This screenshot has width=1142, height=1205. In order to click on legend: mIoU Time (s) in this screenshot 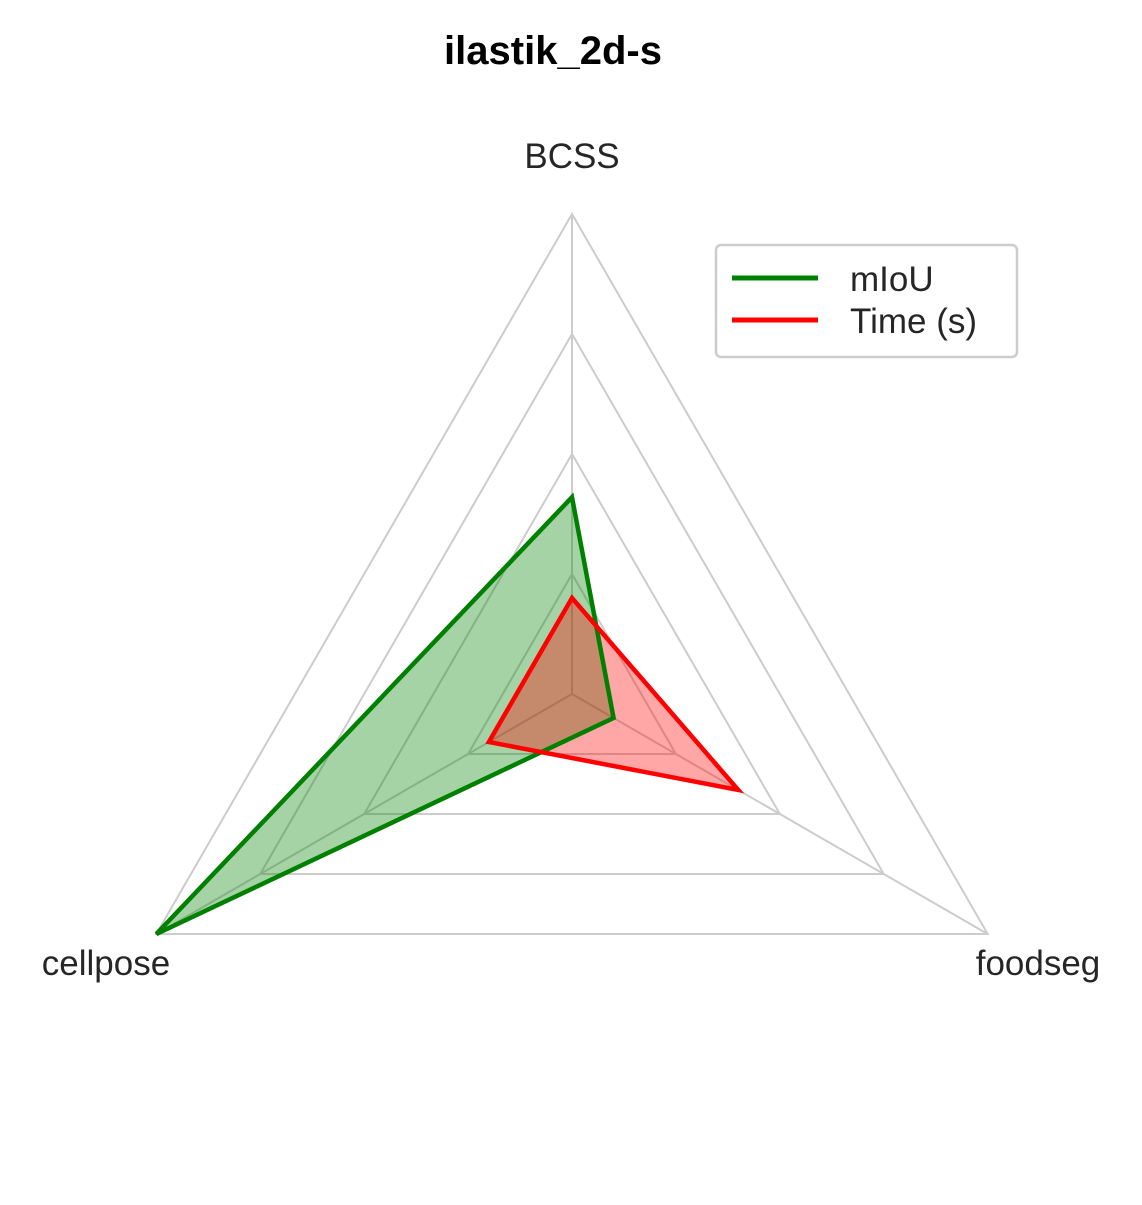, I will do `click(866, 301)`.